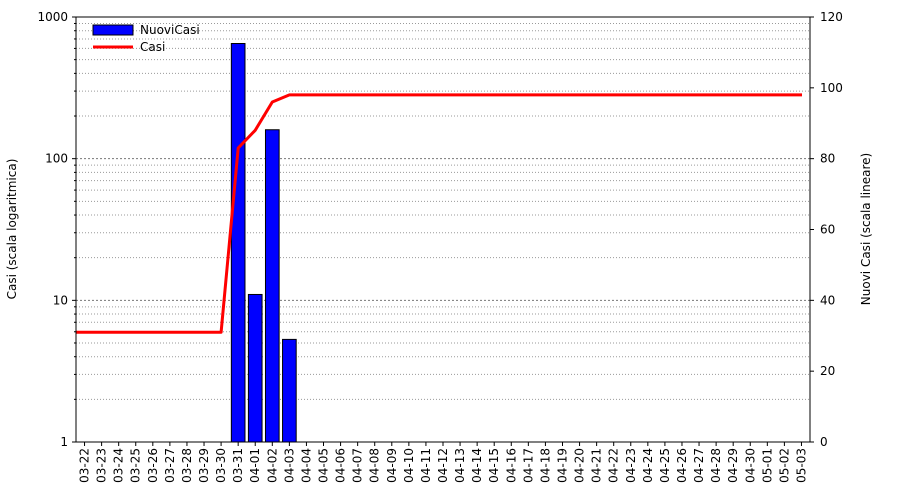  Describe the element at coordinates (665, 465) in the screenshot. I see `x-tick-label: 04-25` at that location.